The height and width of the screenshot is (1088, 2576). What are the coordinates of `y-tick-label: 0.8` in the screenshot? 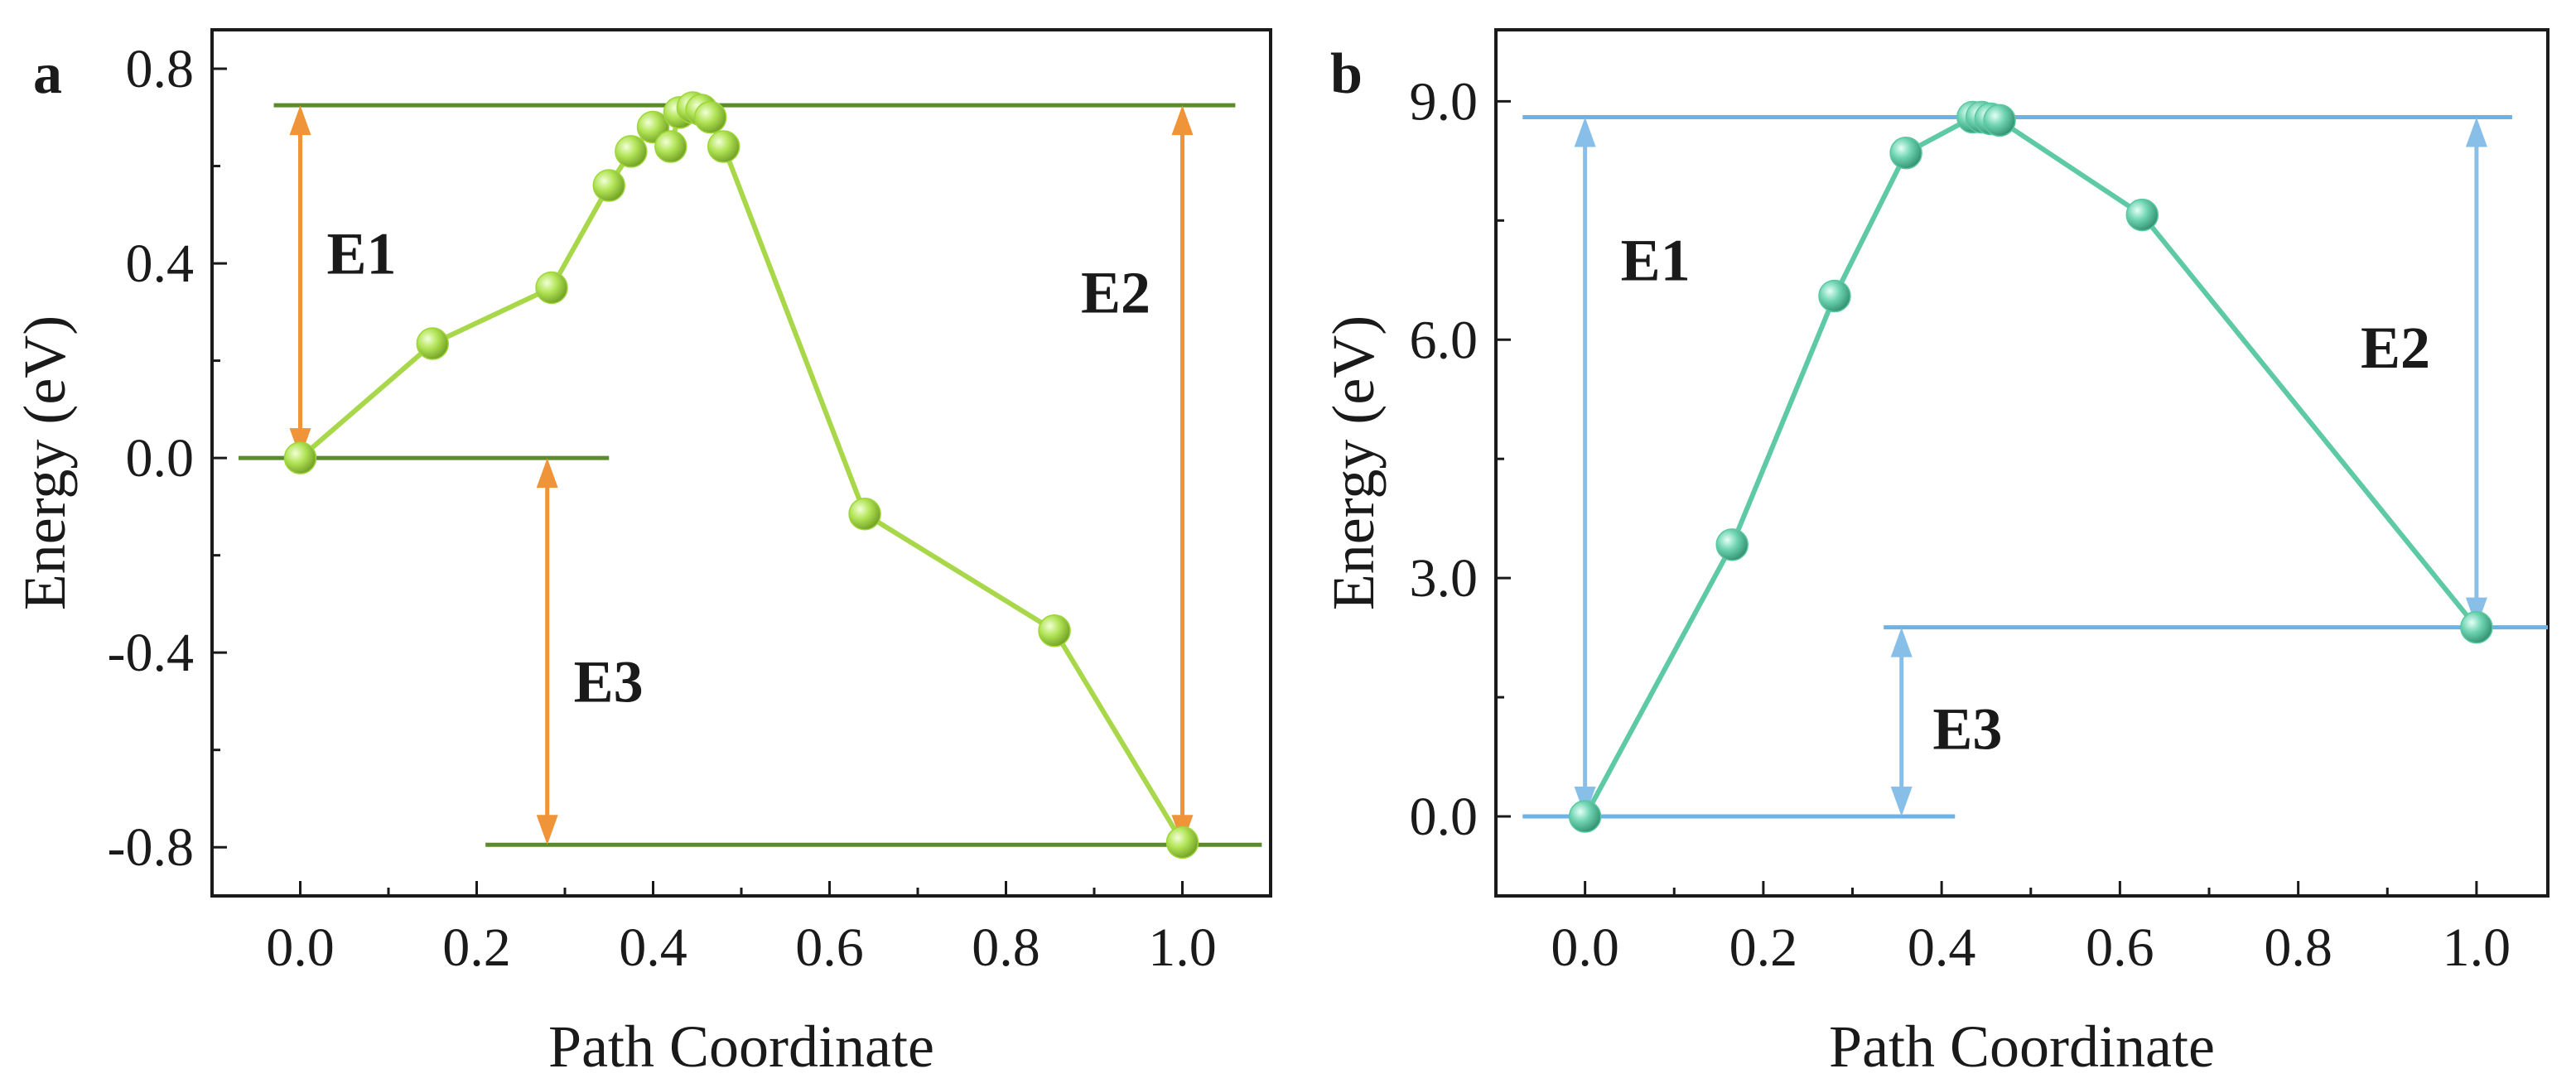 It's located at (161, 69).